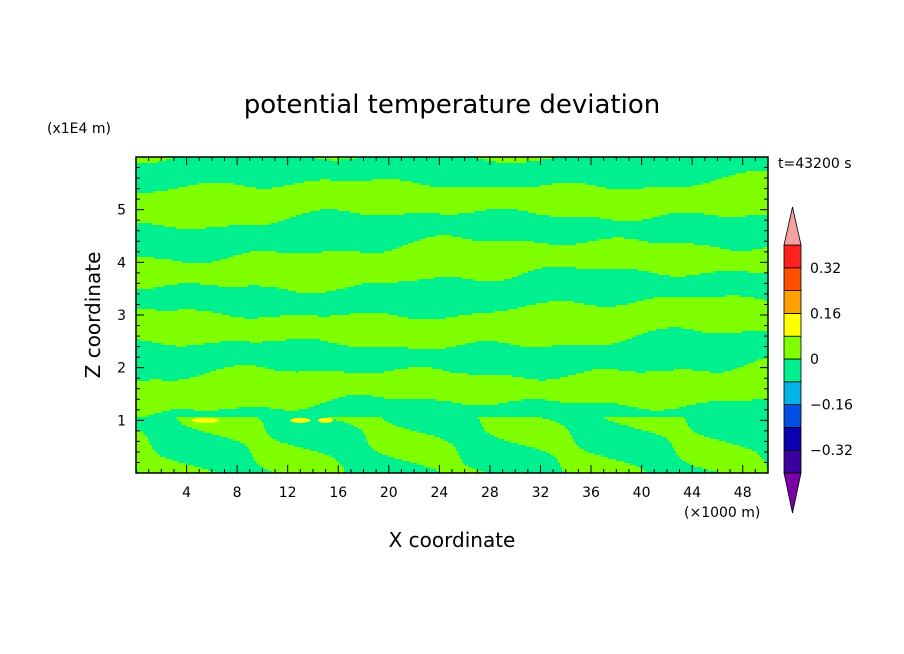 The width and height of the screenshot is (904, 654). What do you see at coordinates (300, 420) in the screenshot?
I see `positive-pocket` at bounding box center [300, 420].